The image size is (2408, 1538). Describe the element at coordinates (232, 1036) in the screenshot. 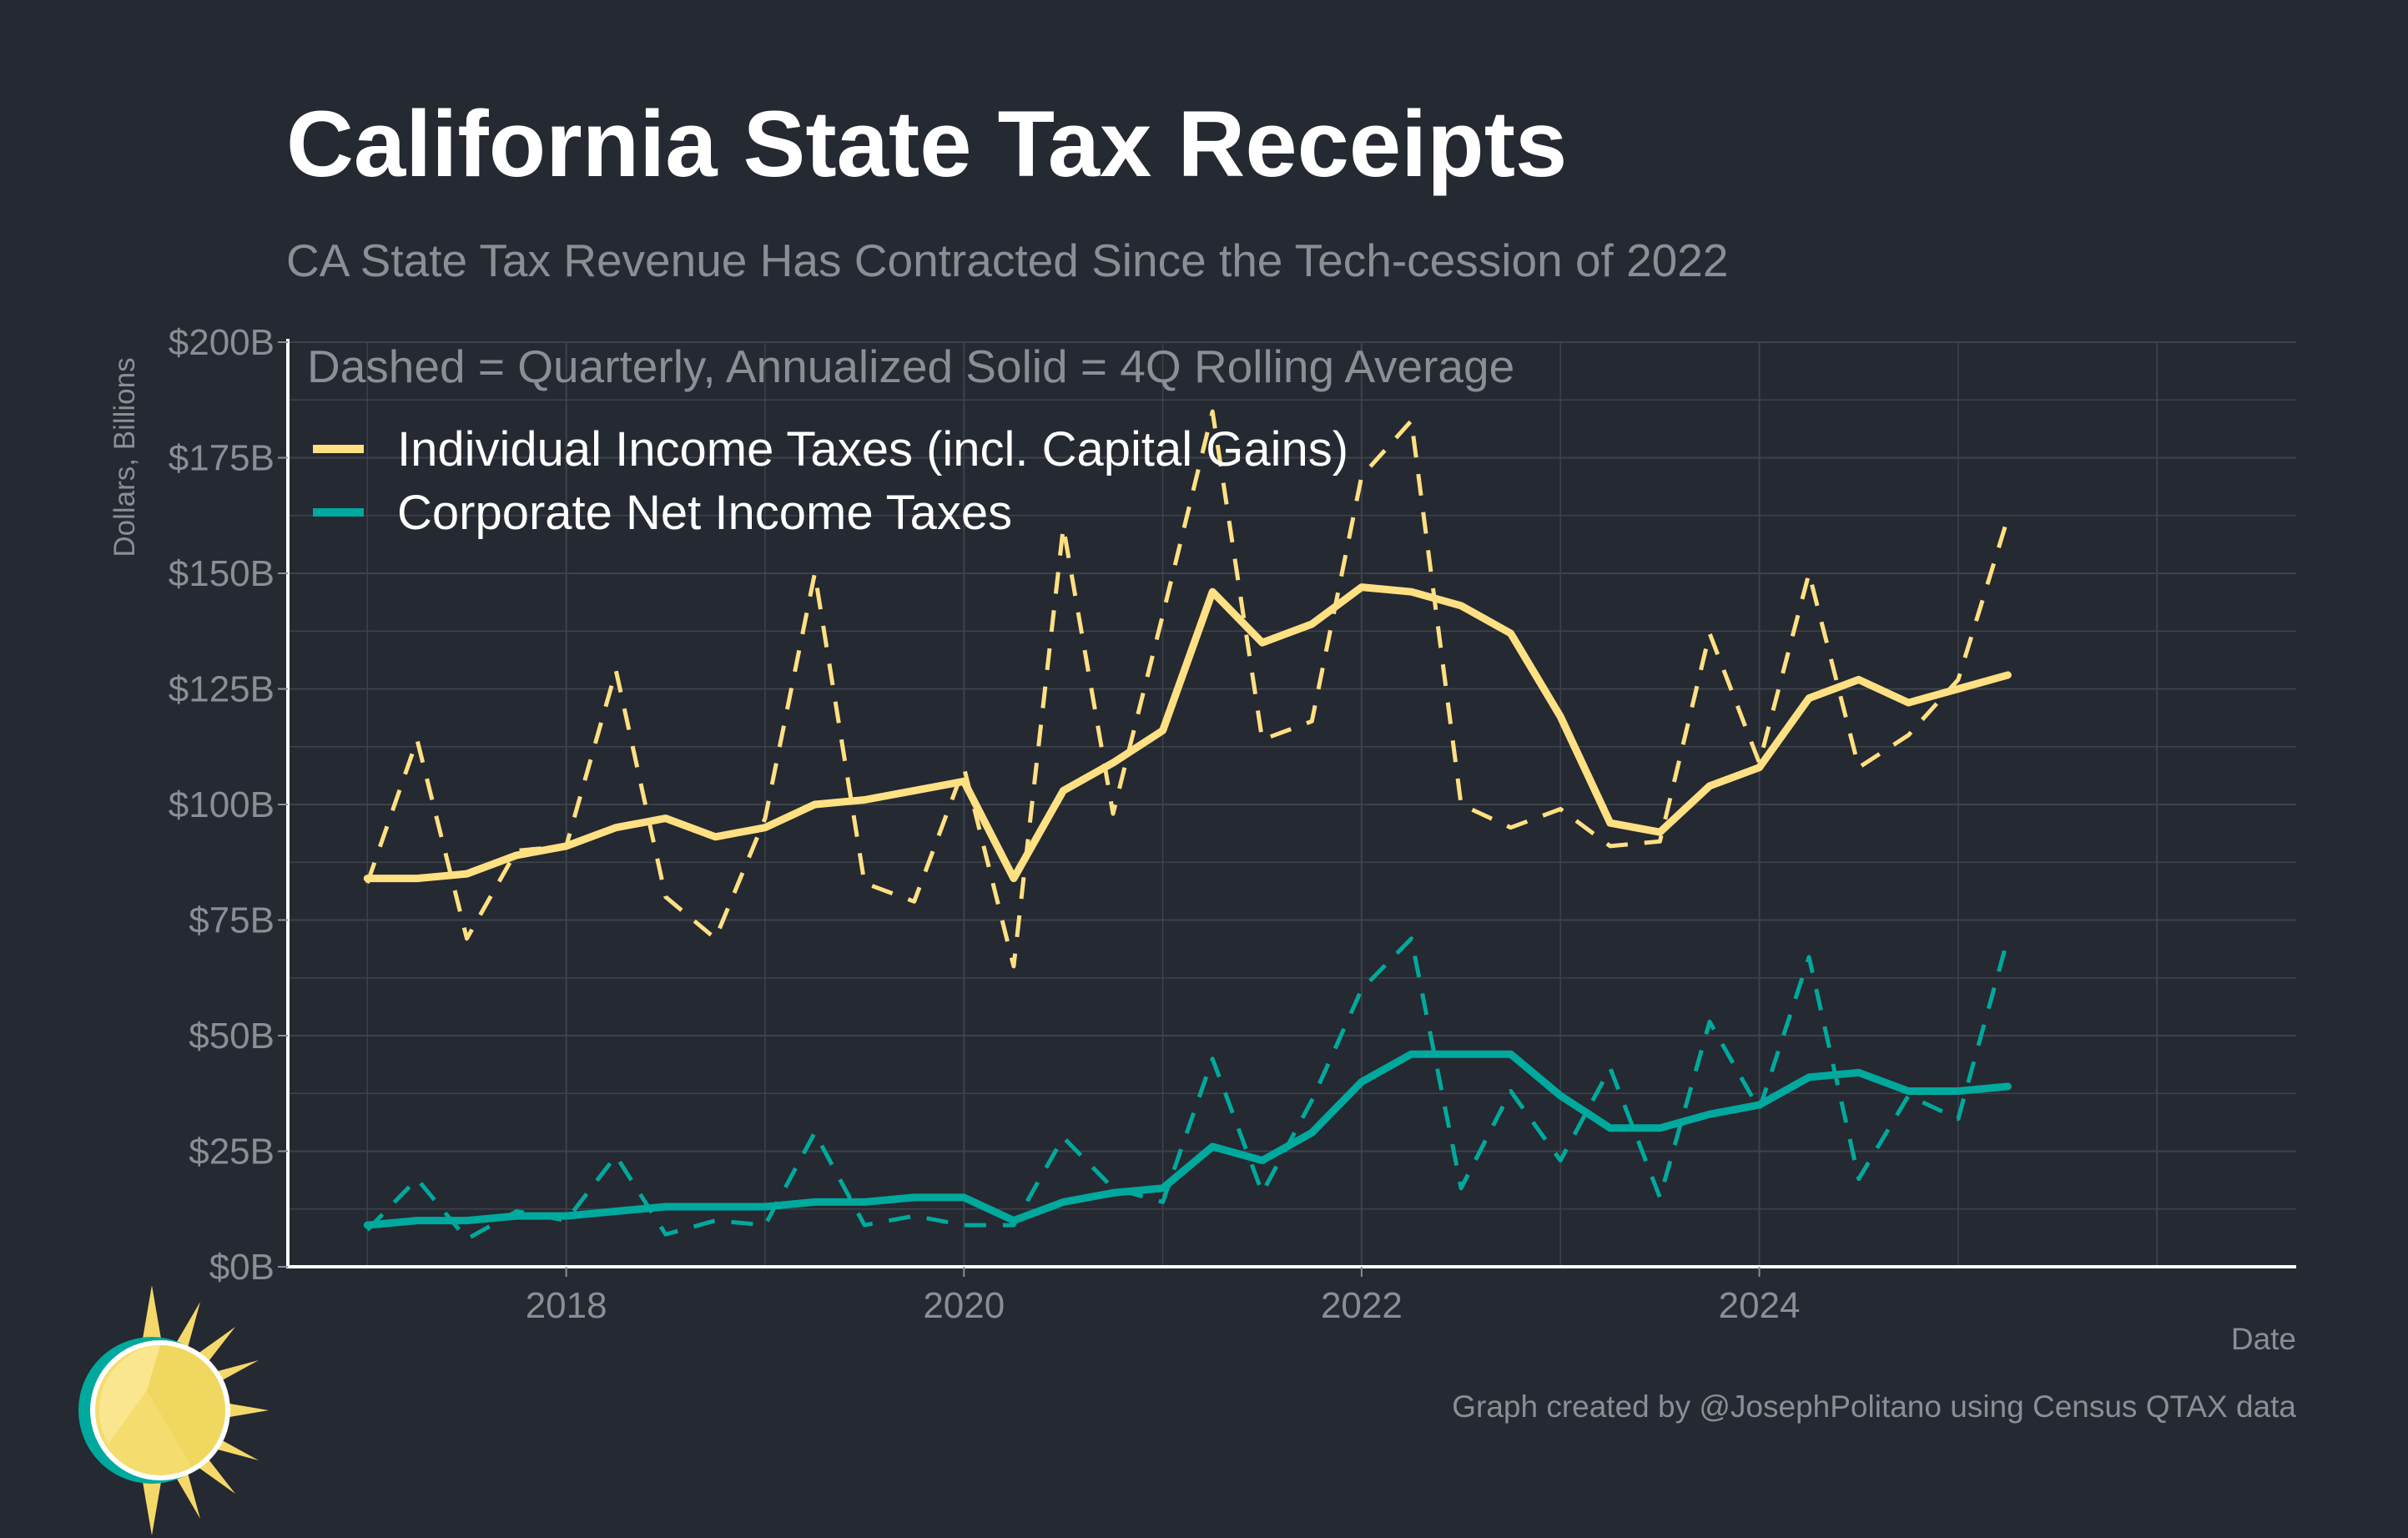

I see `y-tick-label: $50B` at that location.